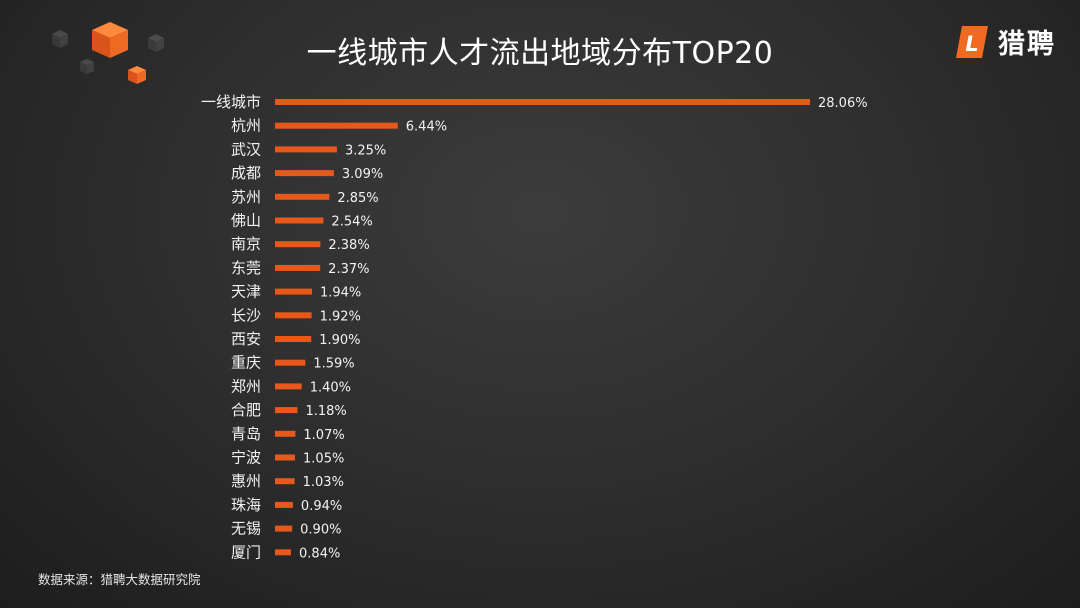  Describe the element at coordinates (339, 340) in the screenshot. I see `value-label: 1.90%` at that location.